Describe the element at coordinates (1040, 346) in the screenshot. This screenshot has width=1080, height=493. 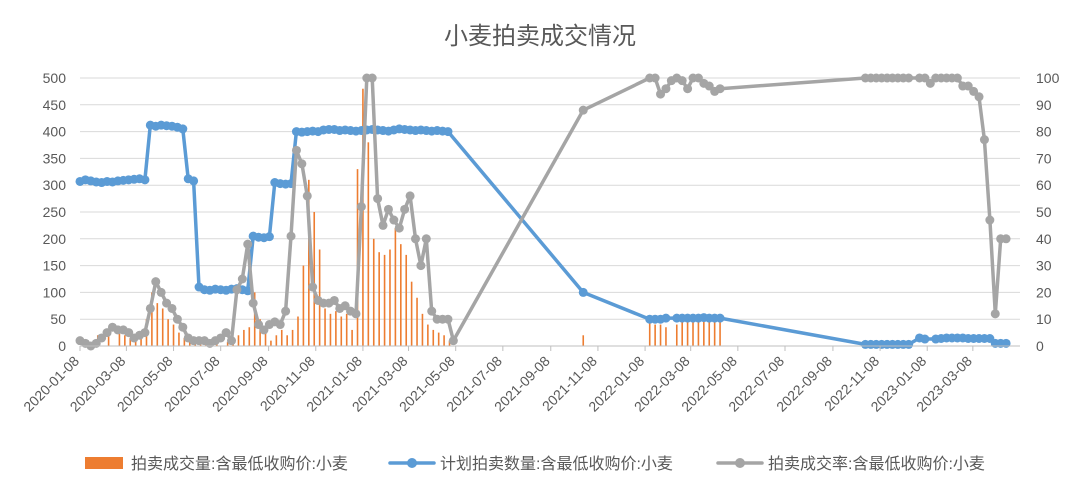
I see `y-right-tick-label: 0` at that location.